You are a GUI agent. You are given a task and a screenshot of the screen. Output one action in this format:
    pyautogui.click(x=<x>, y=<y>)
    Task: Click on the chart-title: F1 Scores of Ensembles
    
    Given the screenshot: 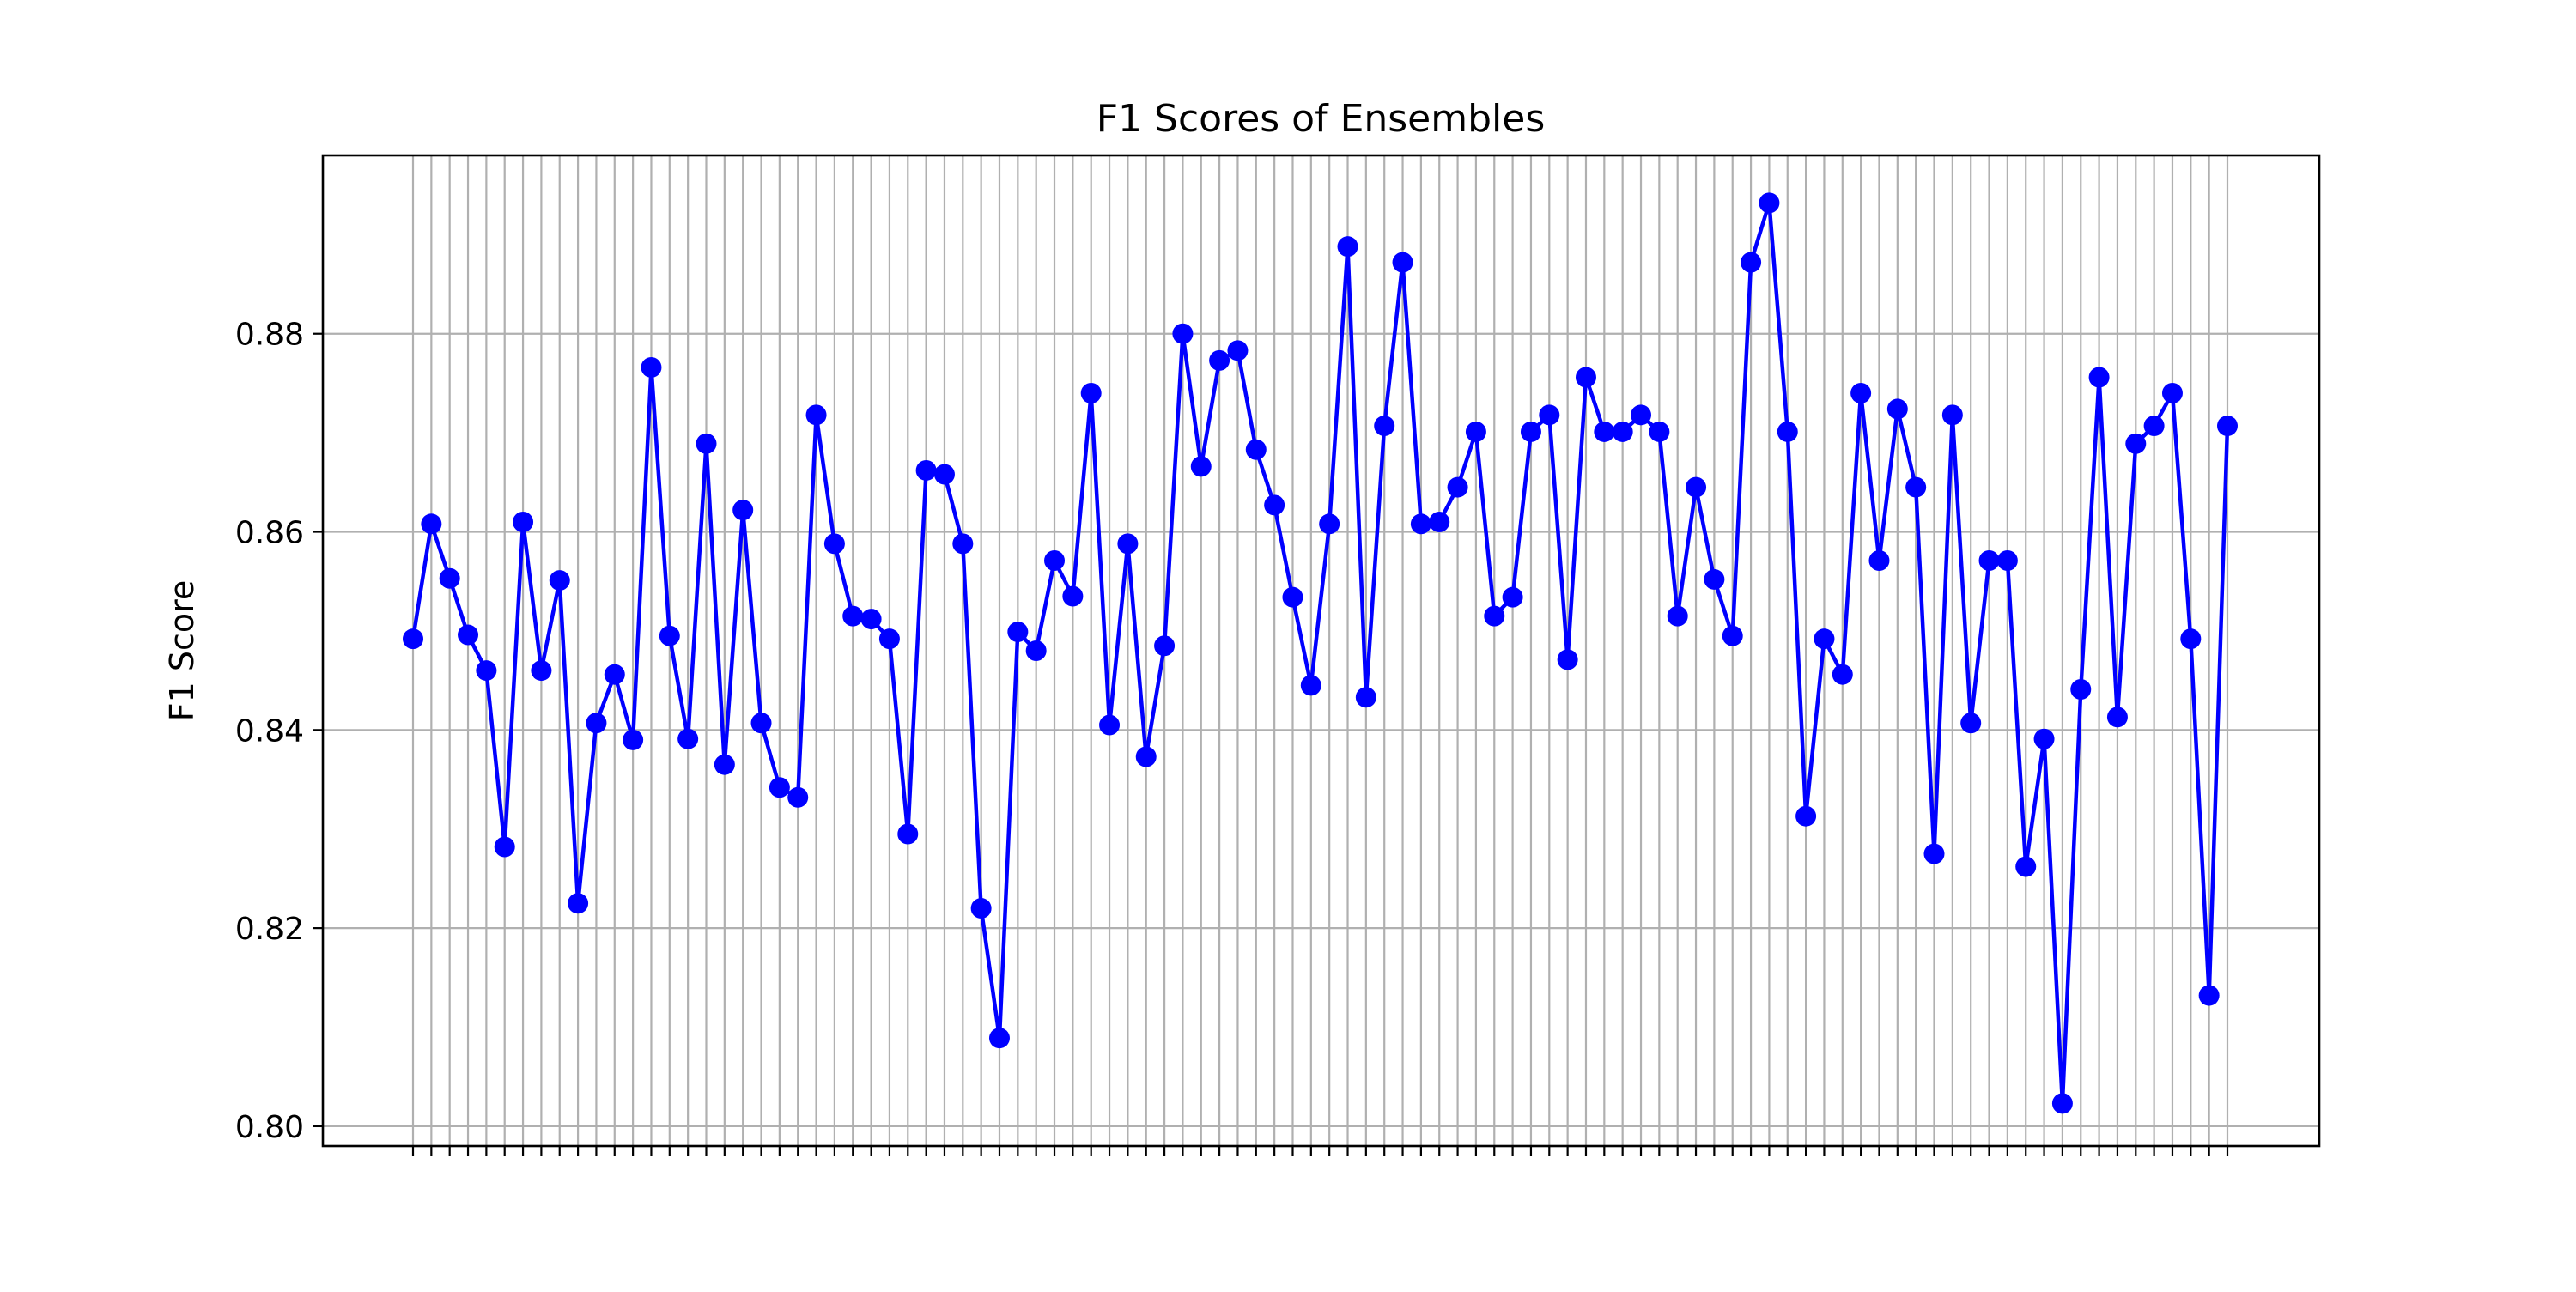 What is the action you would take?
    pyautogui.click(x=1321, y=119)
    